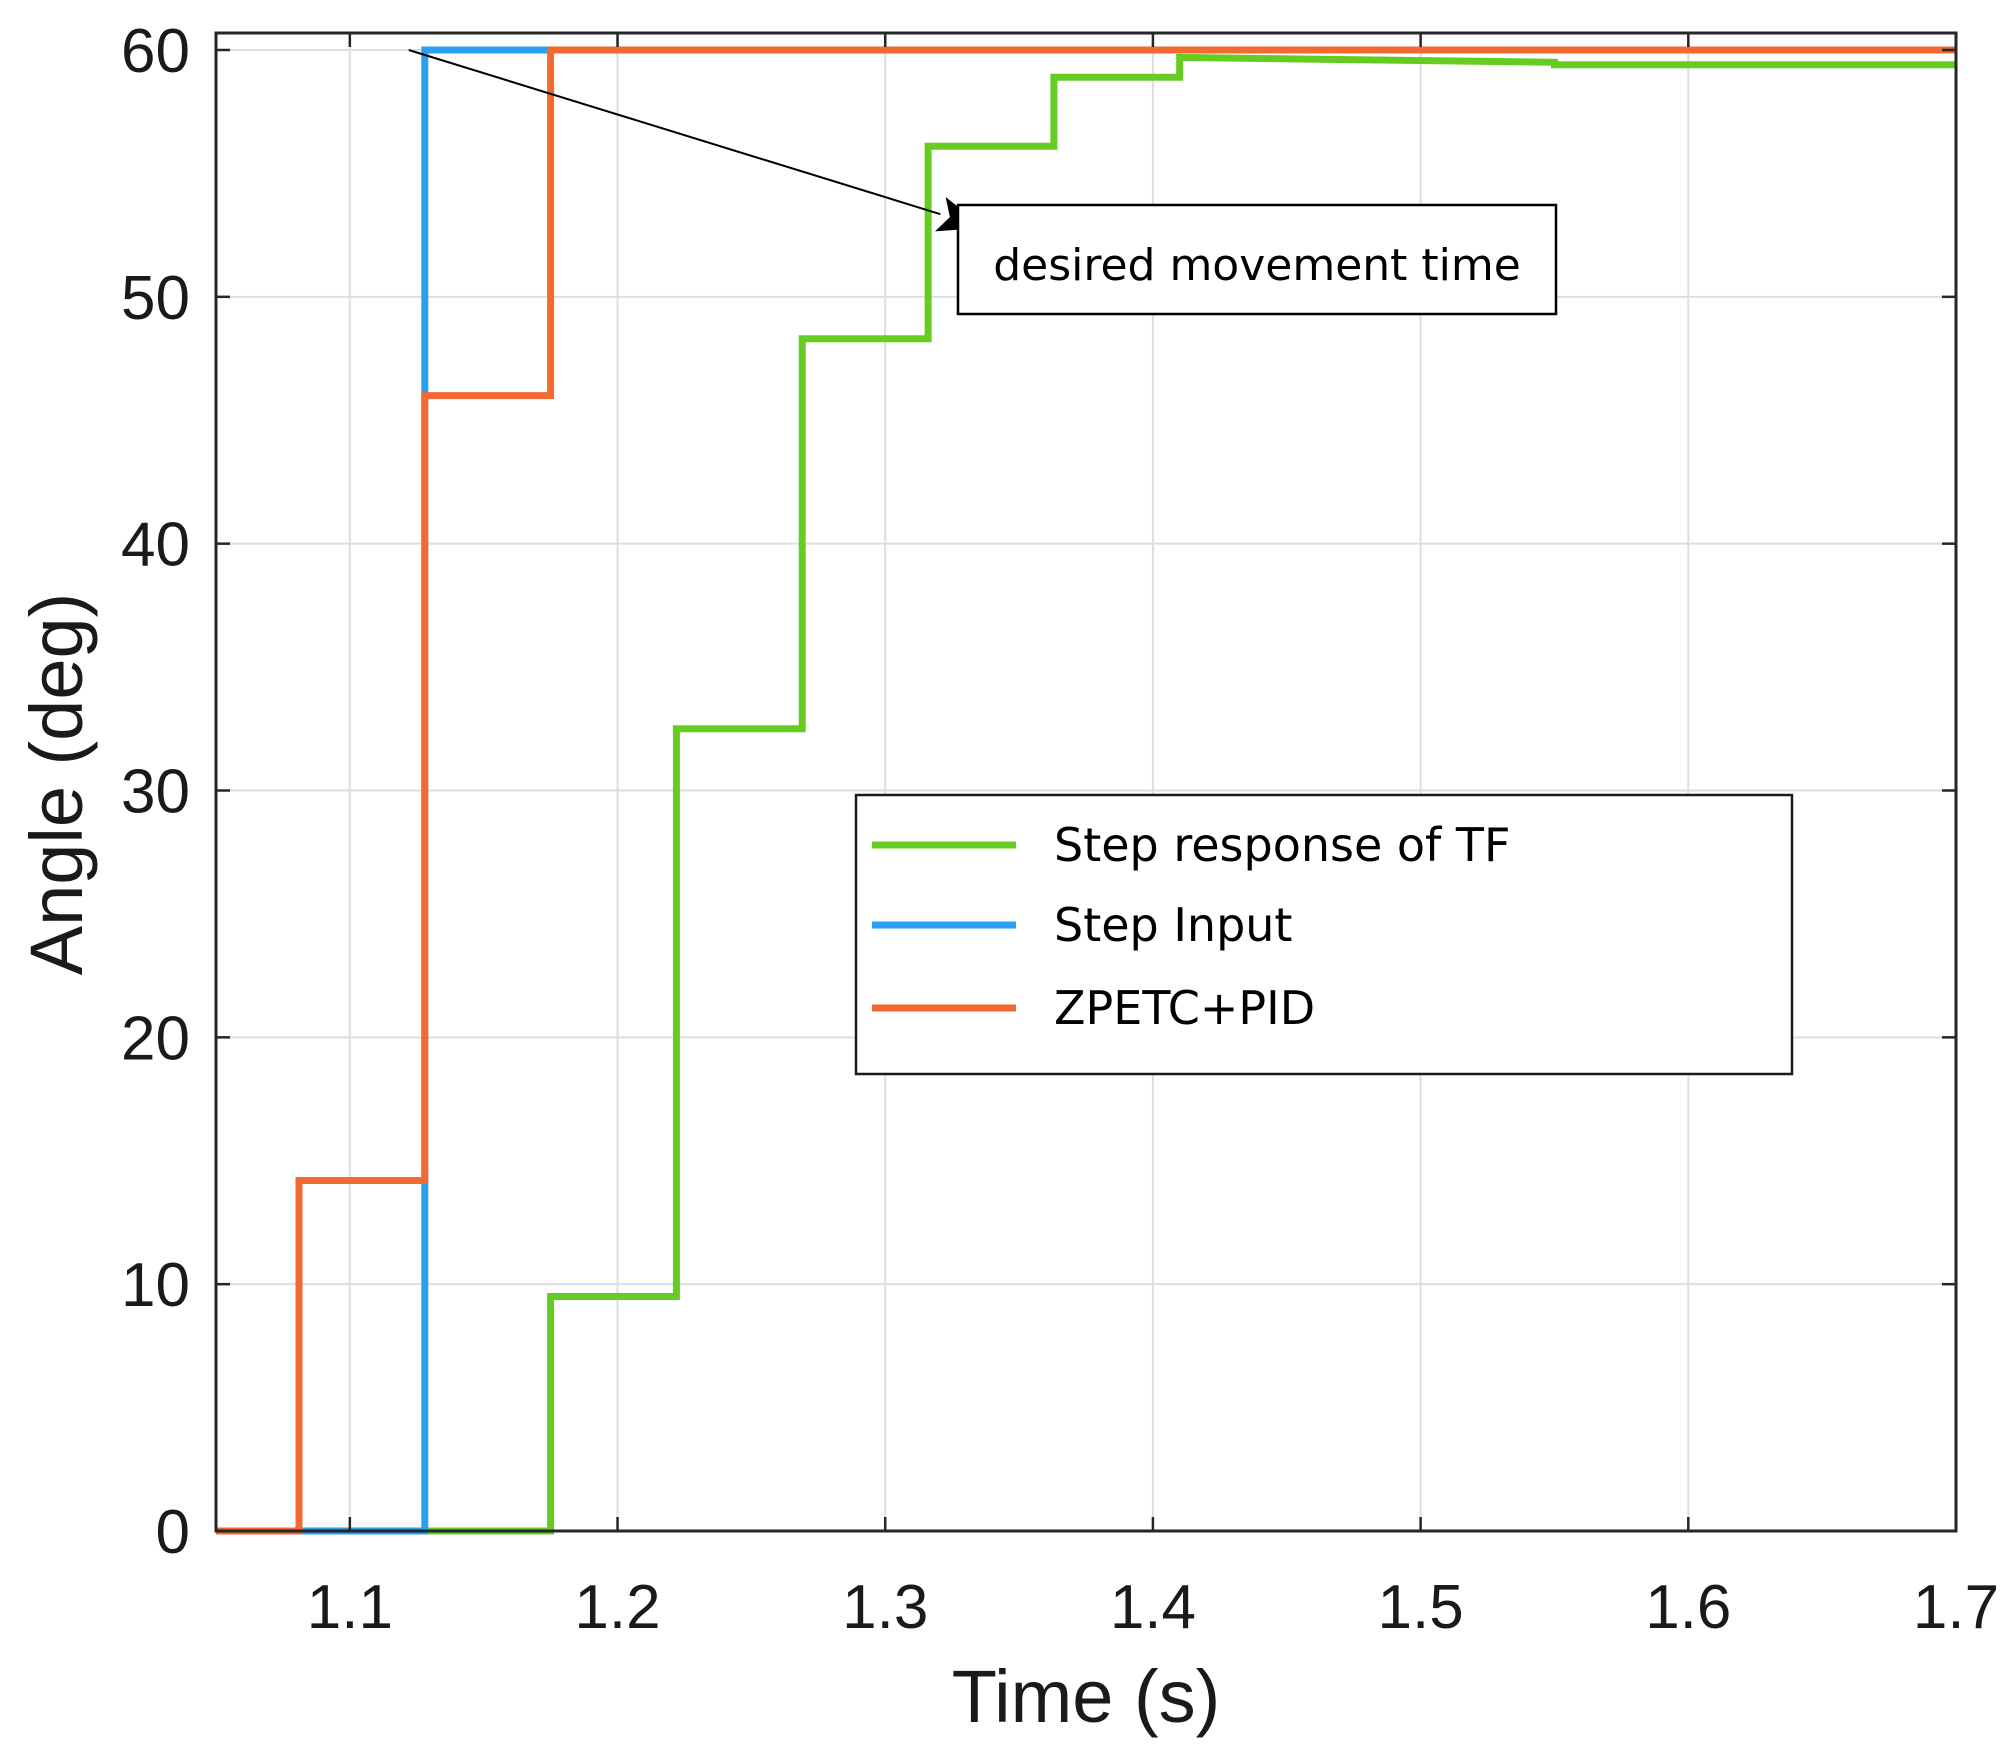 This screenshot has width=2014, height=1763. Describe the element at coordinates (674, 132) in the screenshot. I see `annotation-arrow-line` at that location.